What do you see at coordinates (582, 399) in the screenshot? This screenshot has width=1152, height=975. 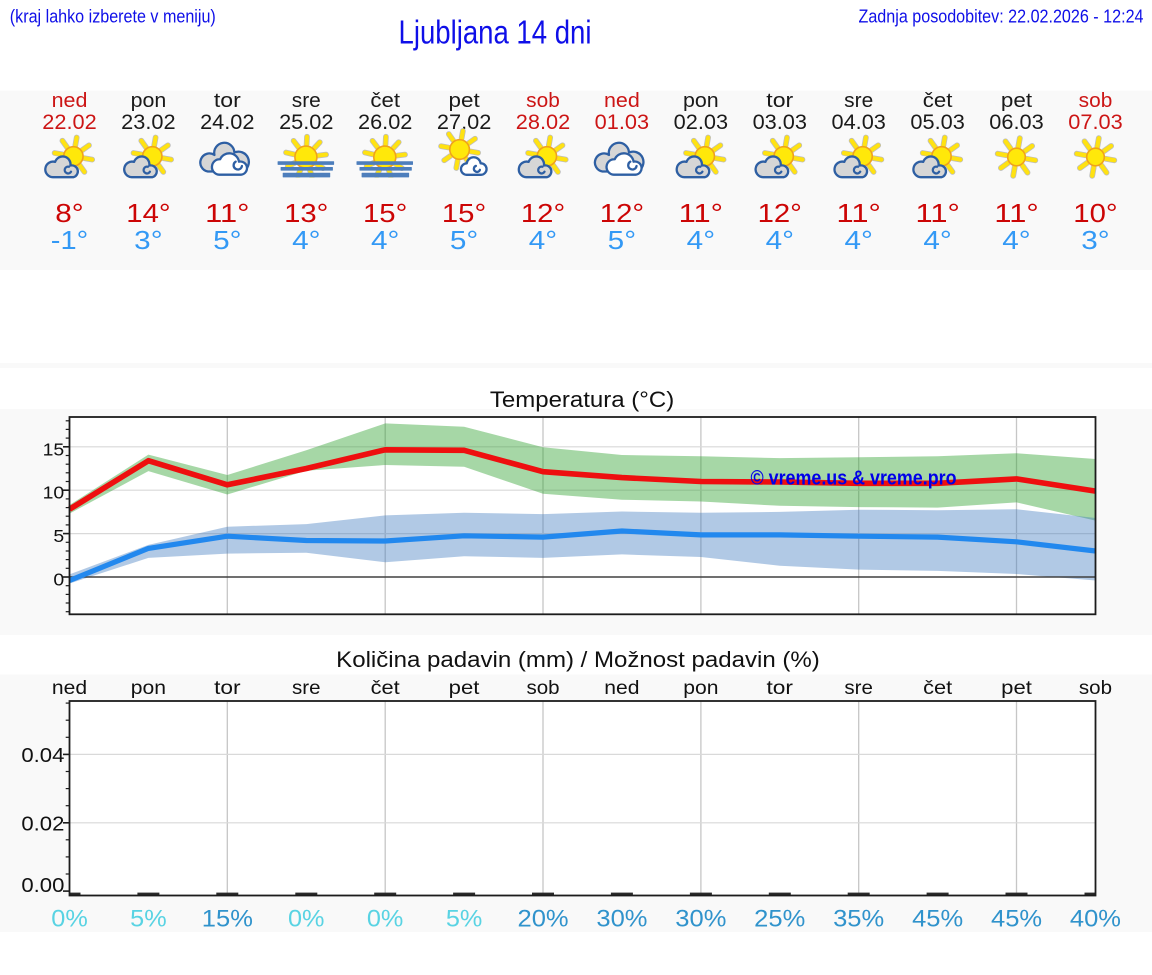 I see `svg-text: Temperatura (°C)` at bounding box center [582, 399].